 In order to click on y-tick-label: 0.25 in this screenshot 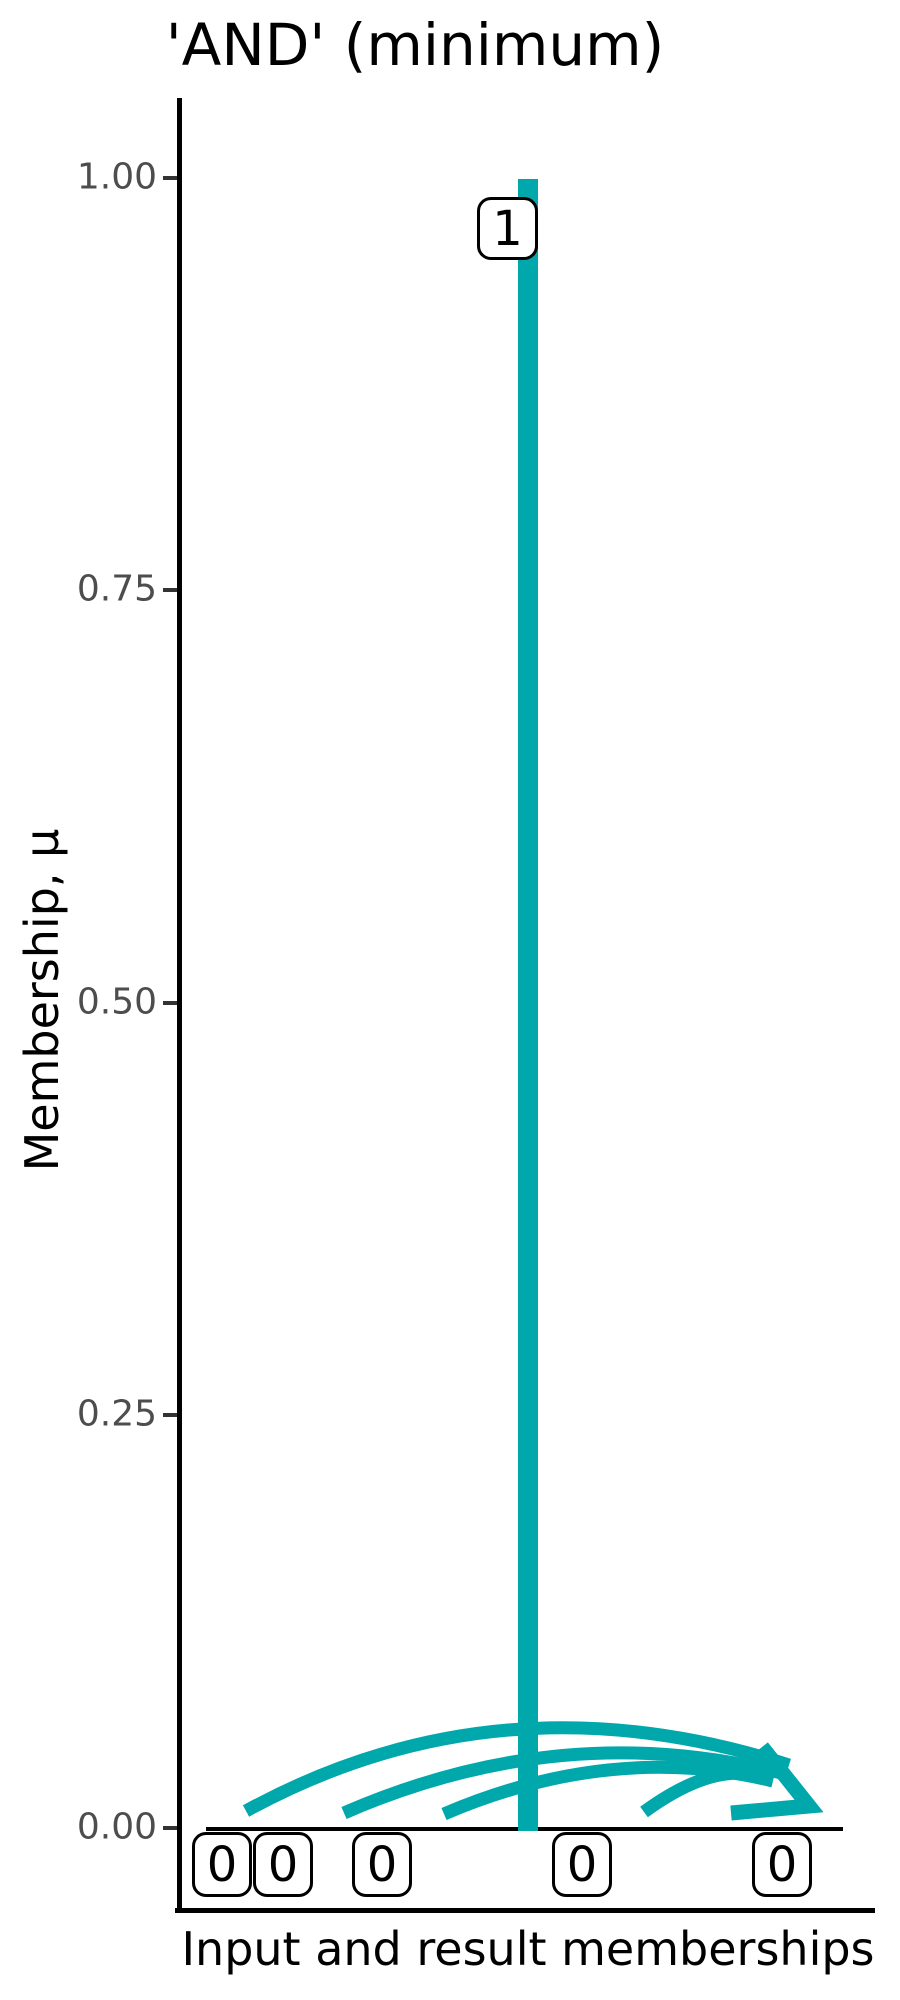, I will do `click(116, 1414)`.